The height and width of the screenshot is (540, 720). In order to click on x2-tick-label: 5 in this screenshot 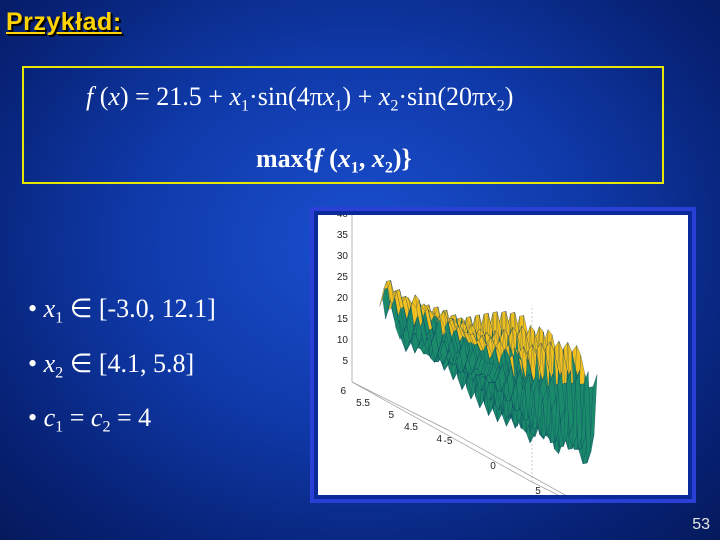, I will do `click(391, 415)`.